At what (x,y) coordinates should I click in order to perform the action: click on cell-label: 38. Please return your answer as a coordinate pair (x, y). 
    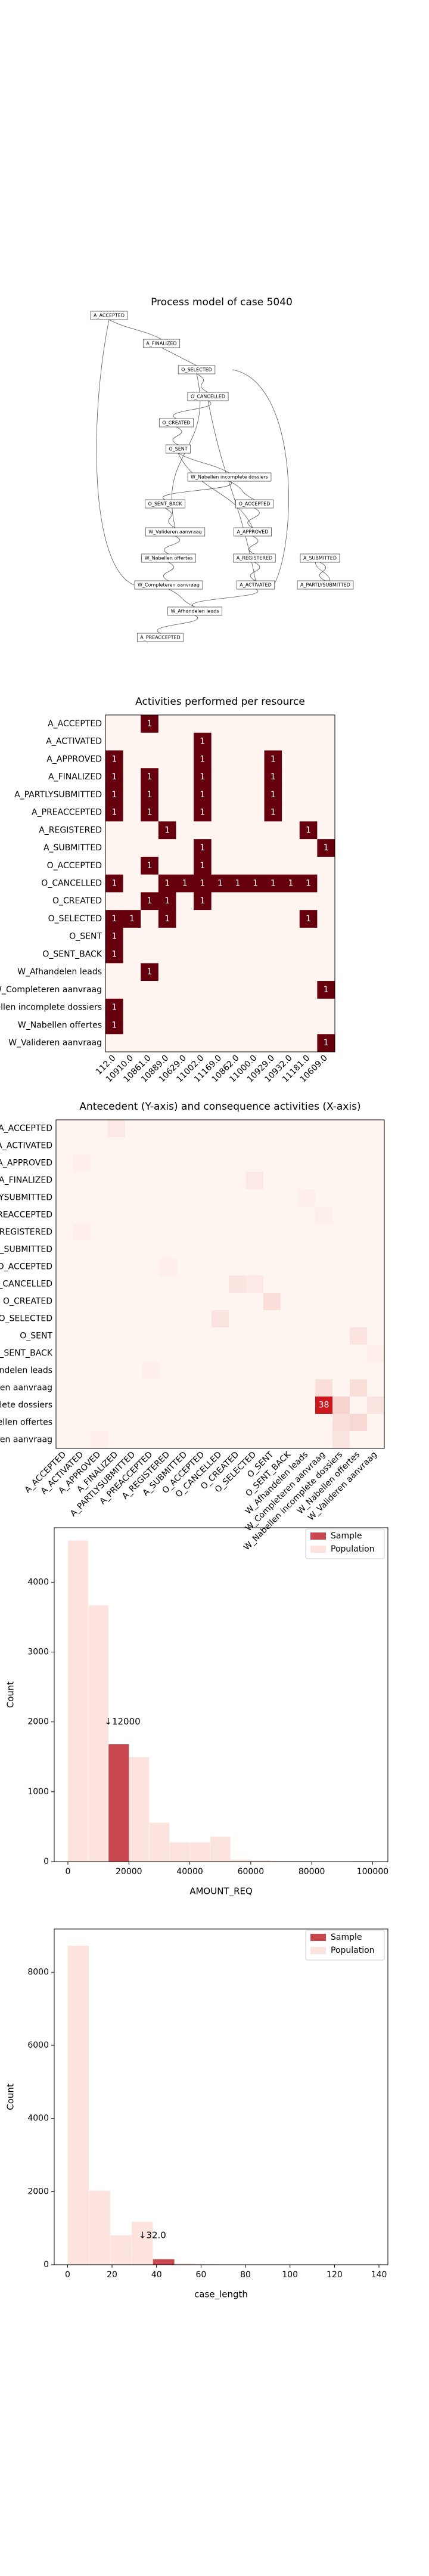
    Looking at the image, I should click on (324, 1406).